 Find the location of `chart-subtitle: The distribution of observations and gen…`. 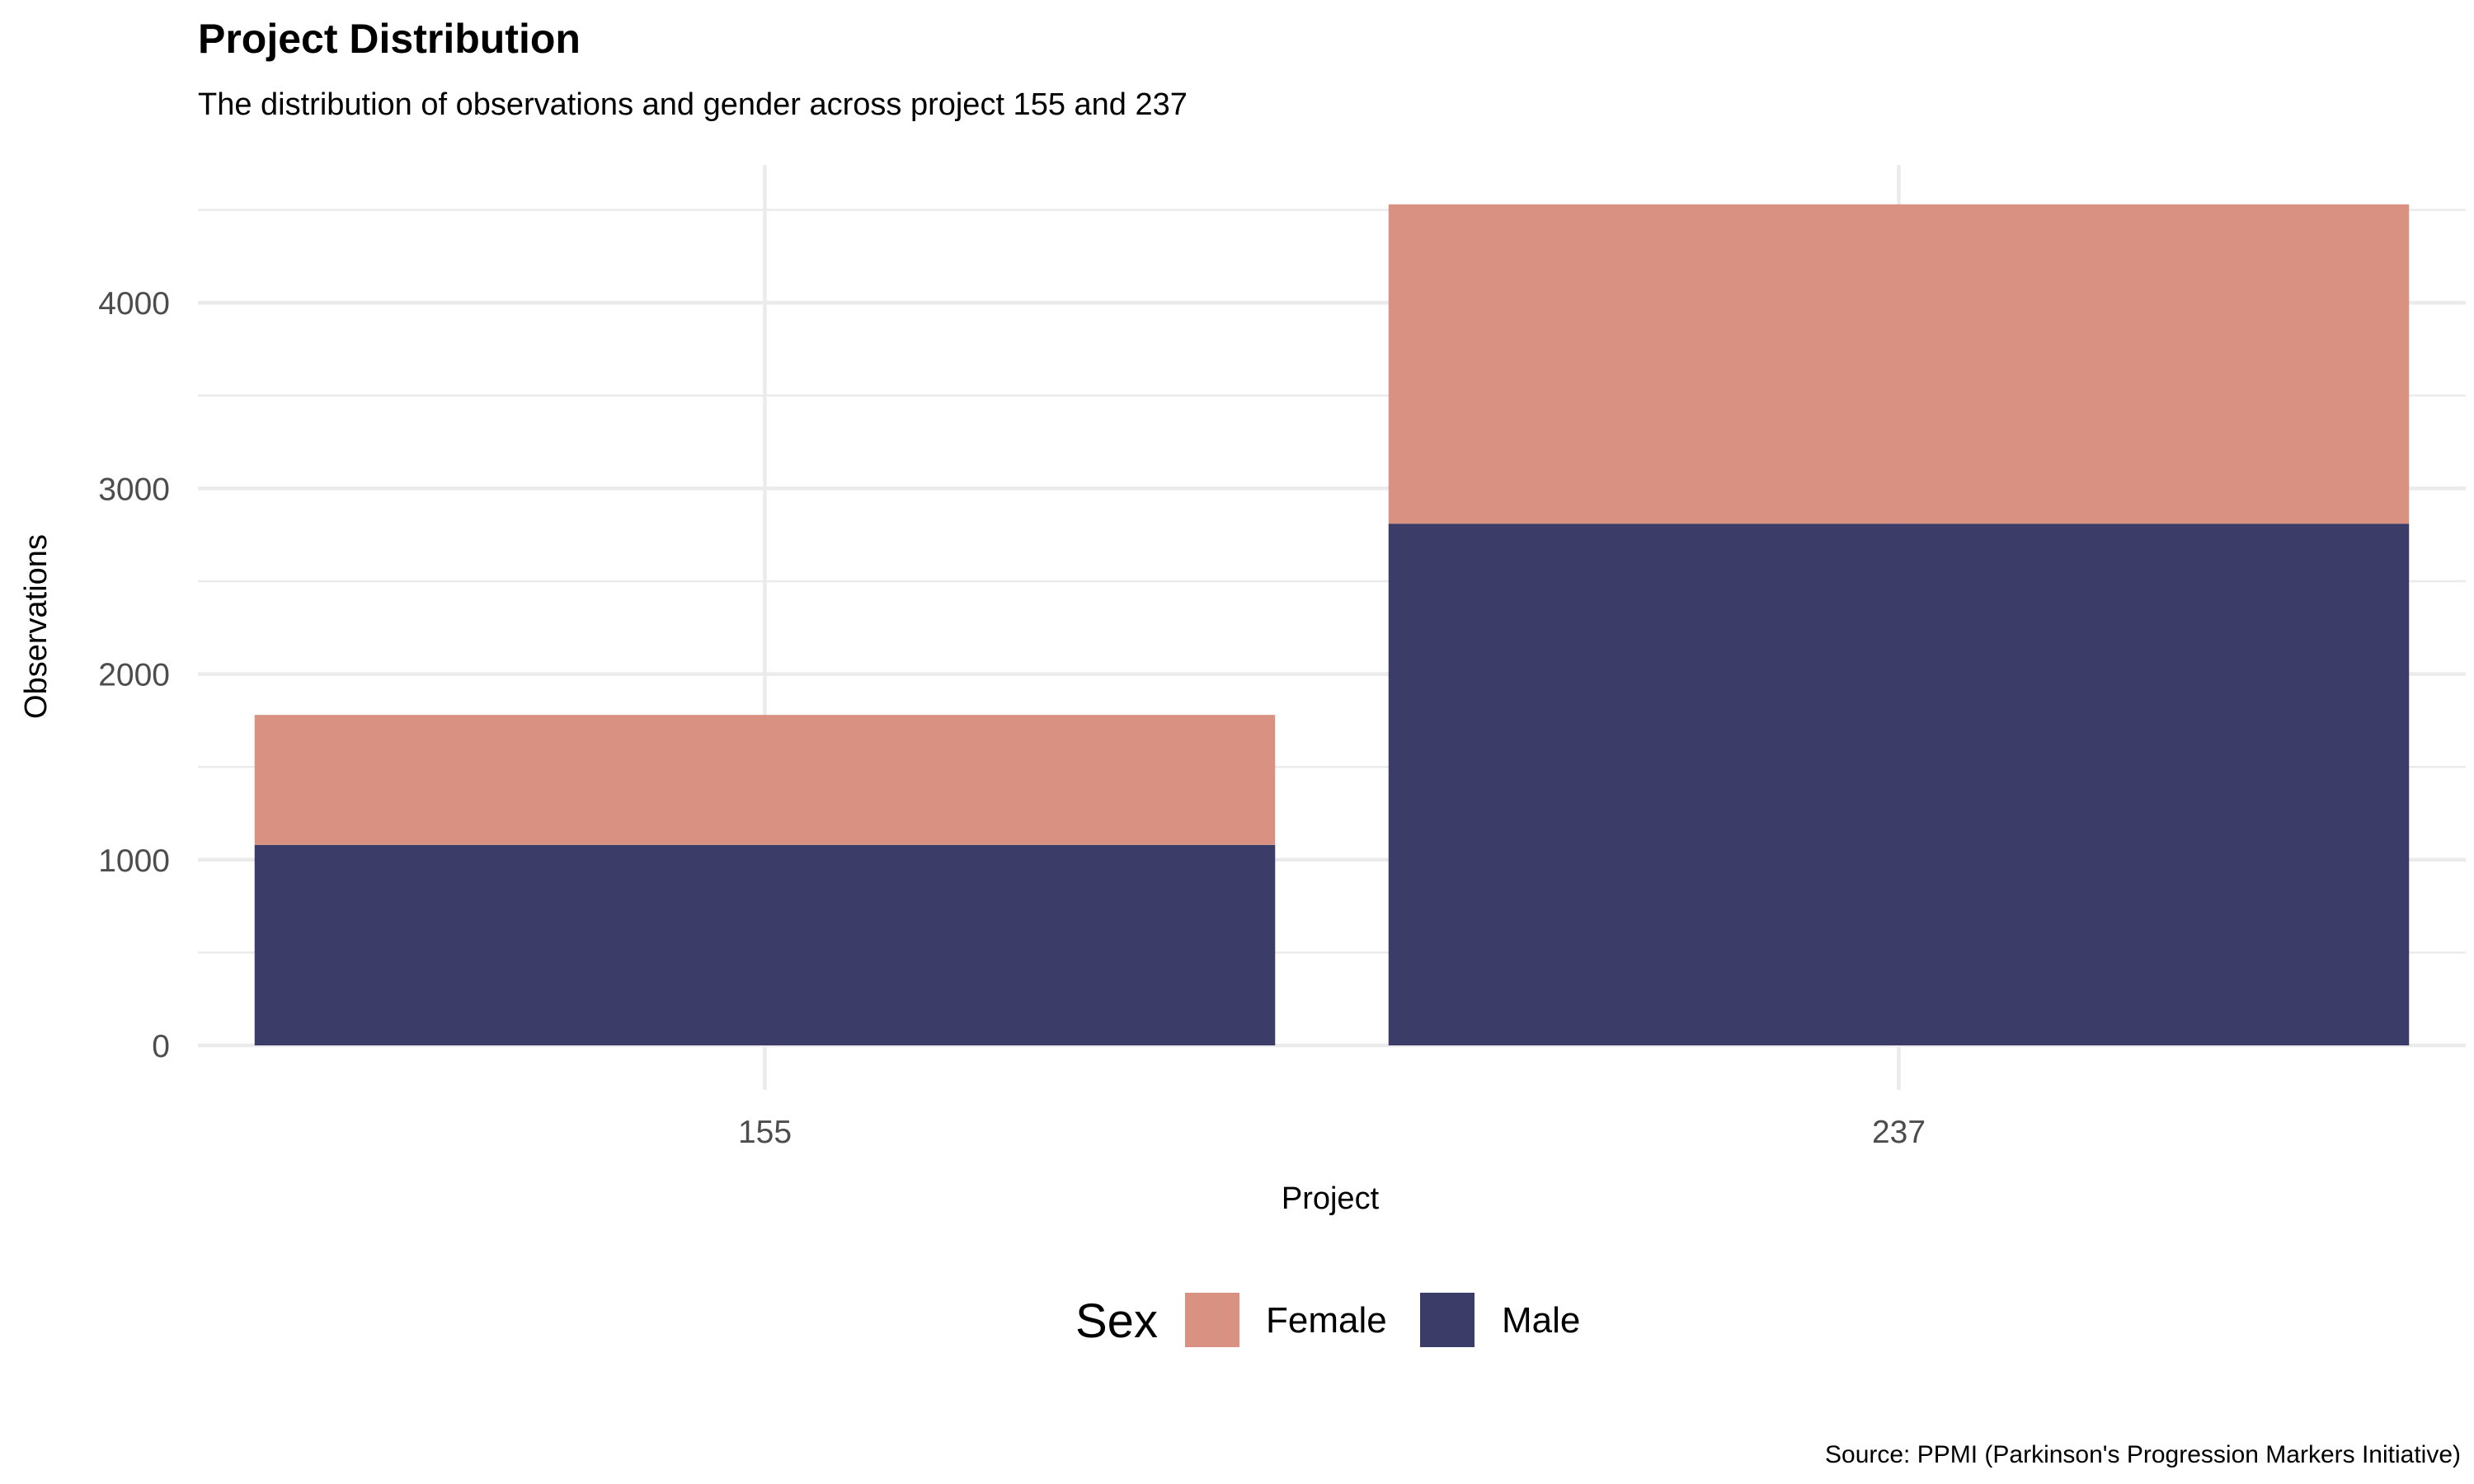

chart-subtitle: The distribution of observations and gen… is located at coordinates (693, 104).